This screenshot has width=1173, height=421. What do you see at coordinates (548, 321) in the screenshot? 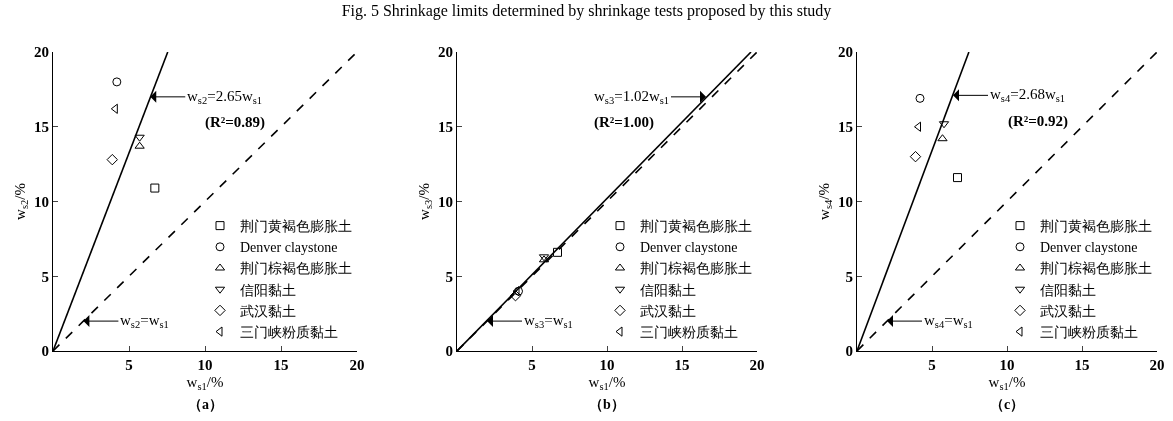
I see `annotation: w$_{s3}$=w$_{s1}$` at bounding box center [548, 321].